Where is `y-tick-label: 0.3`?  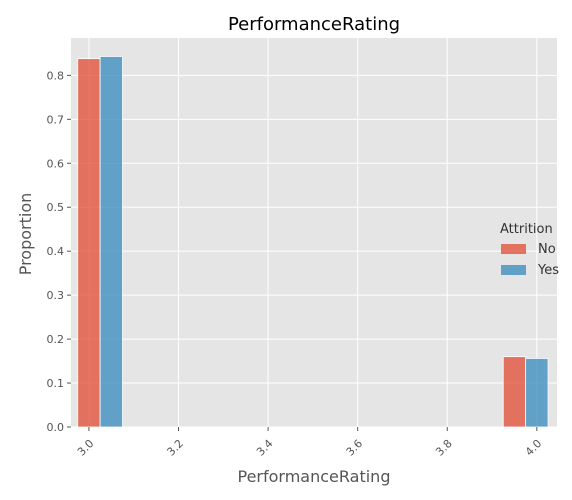 y-tick-label: 0.3 is located at coordinates (56, 295).